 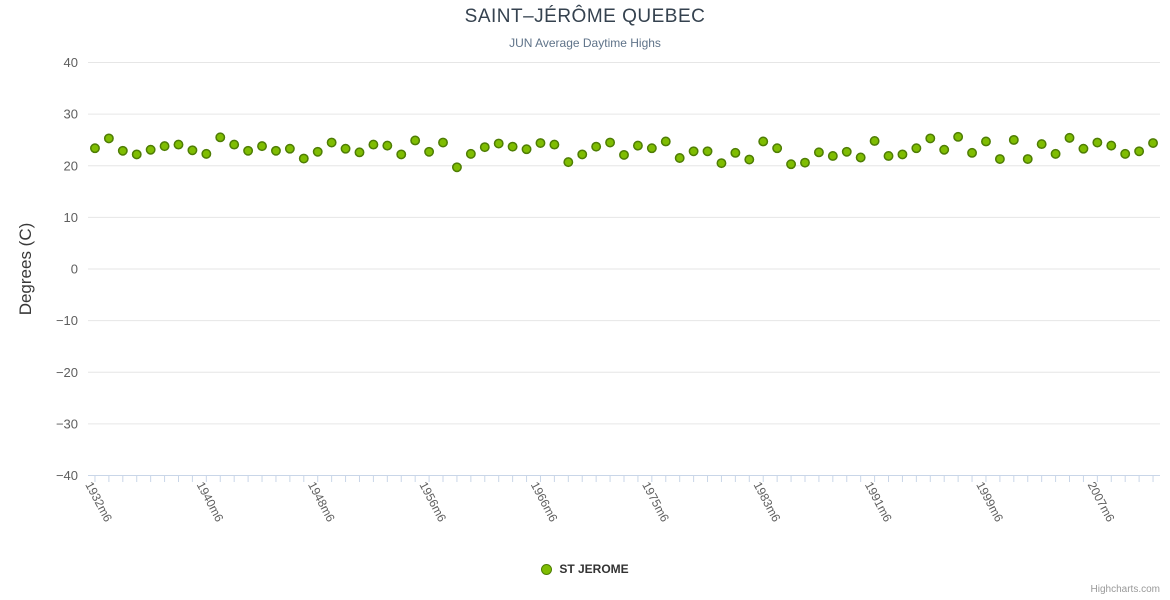 What do you see at coordinates (767, 501) in the screenshot?
I see `x-axis-tick-label: 1983m6` at bounding box center [767, 501].